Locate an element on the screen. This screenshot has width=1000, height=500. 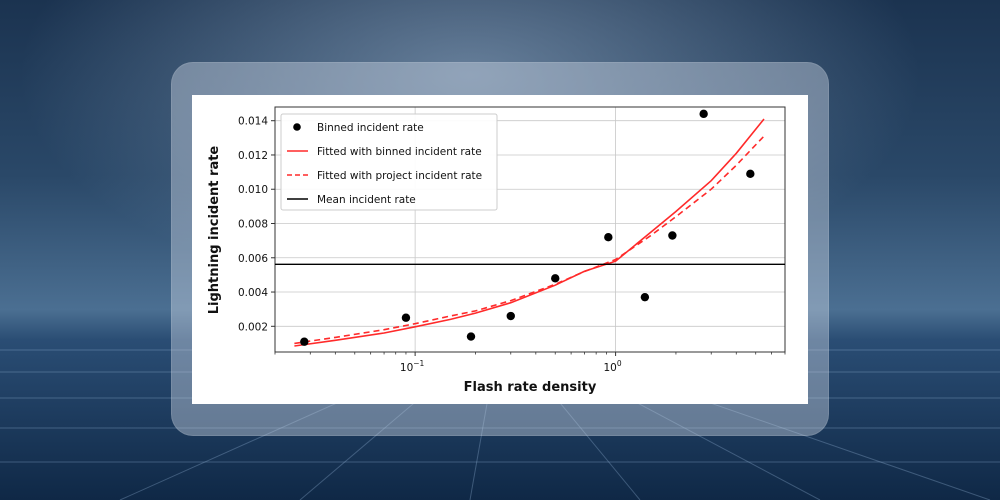
legend-label: Binned incident rate is located at coordinates (370, 128).